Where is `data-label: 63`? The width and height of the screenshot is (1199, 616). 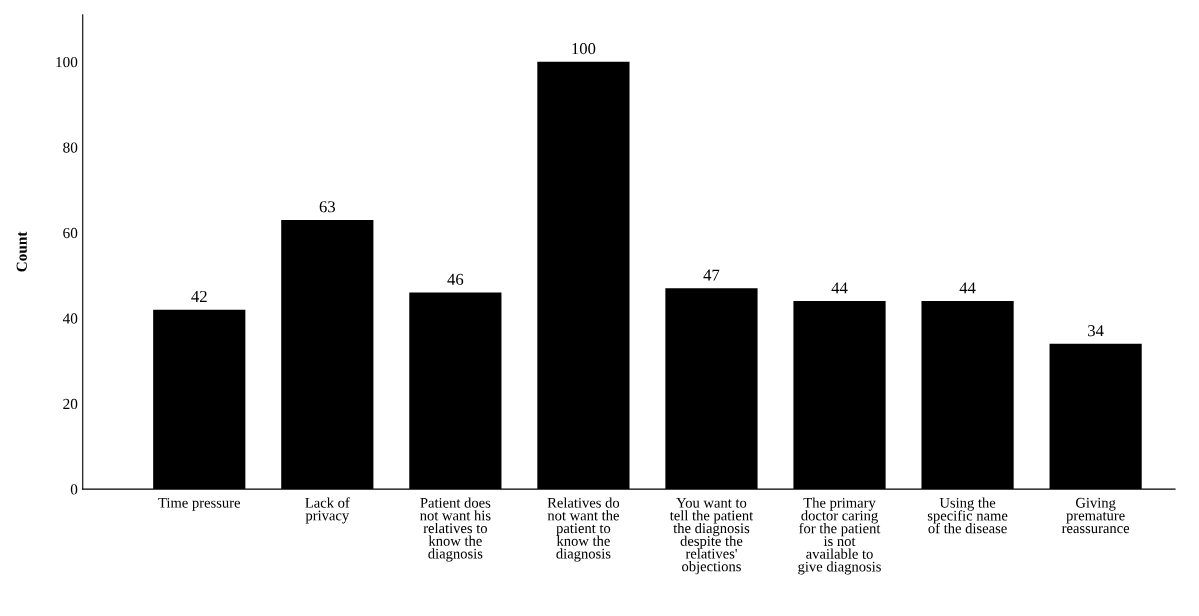 data-label: 63 is located at coordinates (327, 207).